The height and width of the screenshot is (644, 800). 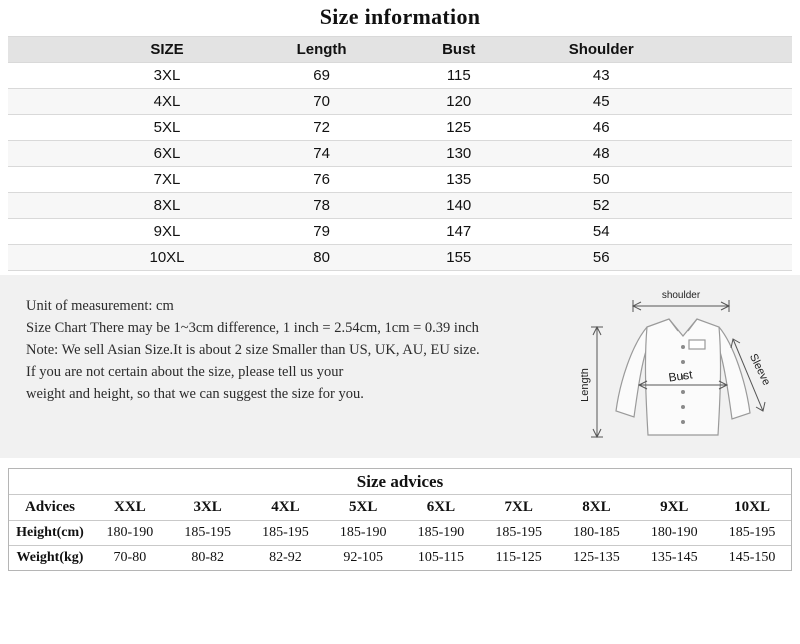 I want to click on chest-pocket, so click(x=697, y=344).